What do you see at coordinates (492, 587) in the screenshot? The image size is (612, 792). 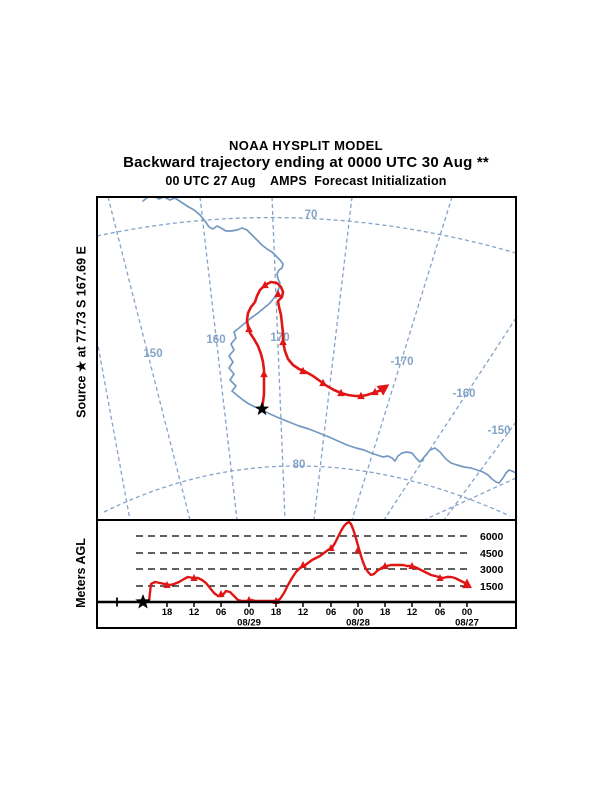 I see `agl-gridline-label: 1500` at bounding box center [492, 587].